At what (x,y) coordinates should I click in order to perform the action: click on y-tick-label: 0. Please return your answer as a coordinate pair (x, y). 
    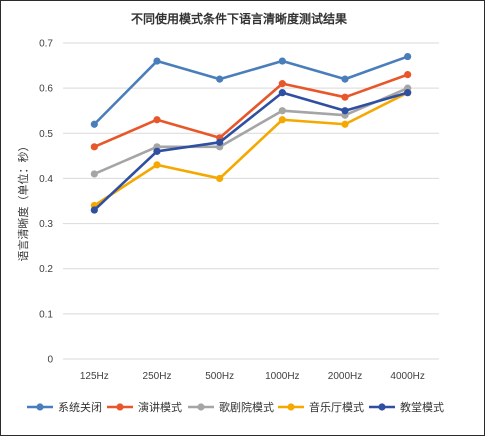
    Looking at the image, I should click on (50, 360).